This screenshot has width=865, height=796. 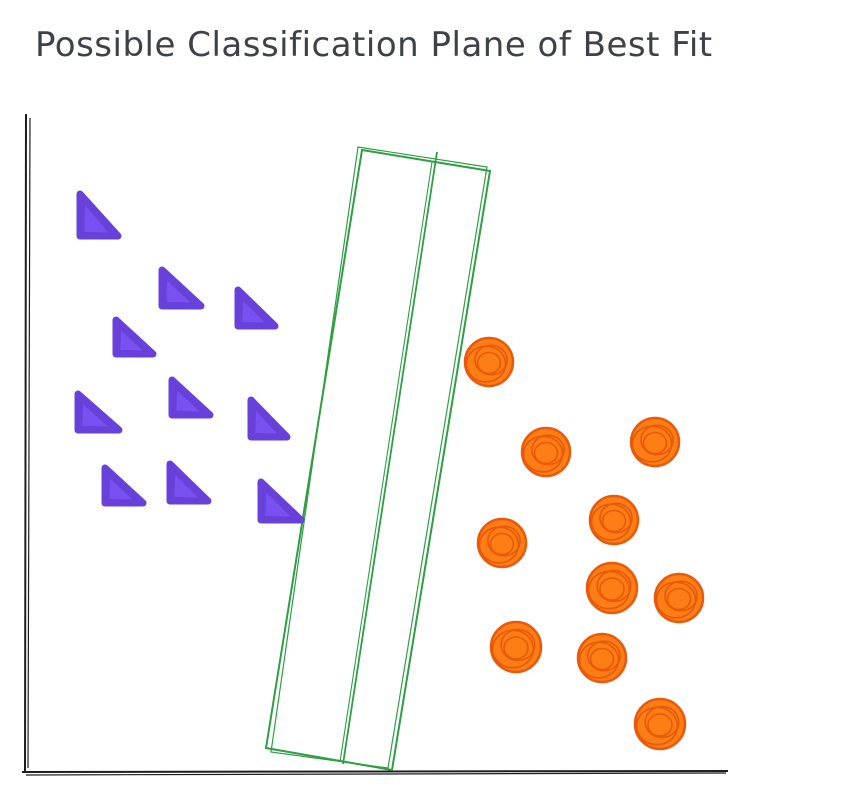 I want to click on plane-center-line-sketch, so click(x=386, y=462).